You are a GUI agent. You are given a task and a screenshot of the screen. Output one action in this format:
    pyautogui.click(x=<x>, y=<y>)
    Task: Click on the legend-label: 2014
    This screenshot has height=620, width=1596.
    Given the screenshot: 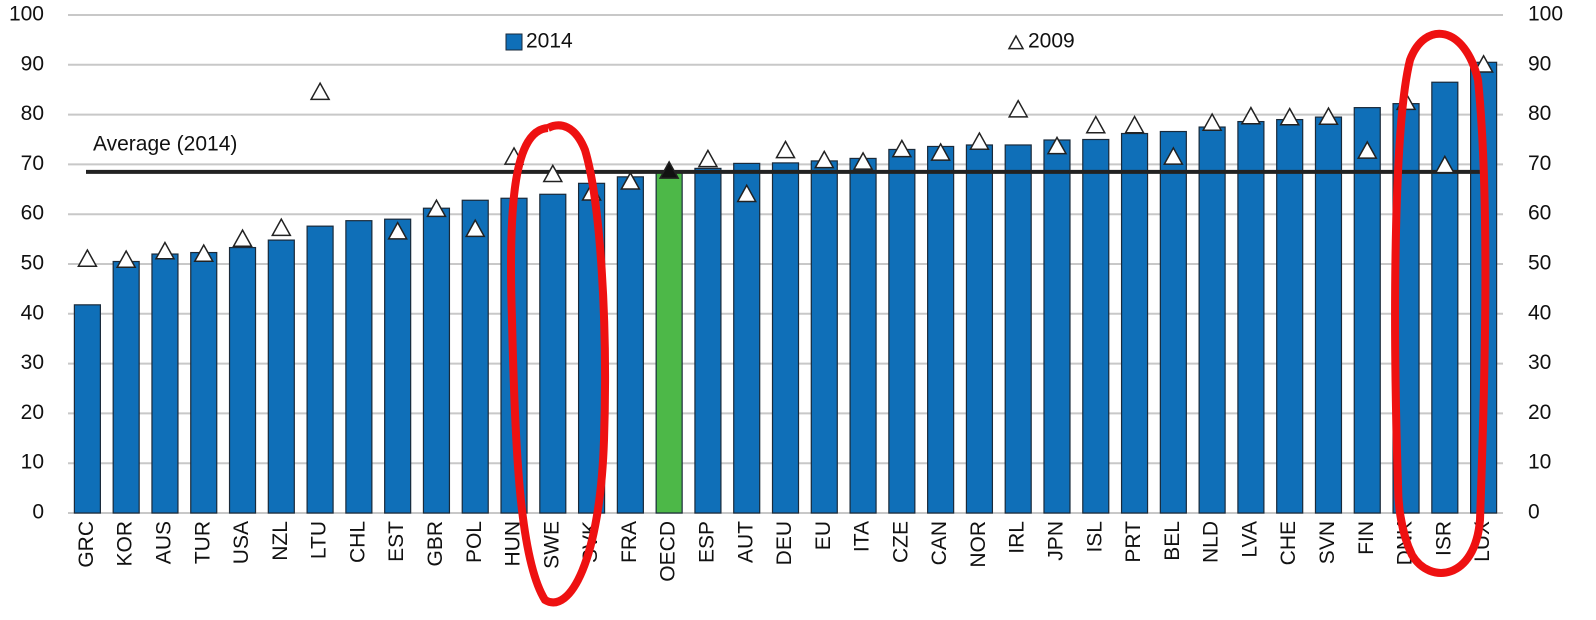 What is the action you would take?
    pyautogui.click(x=549, y=41)
    